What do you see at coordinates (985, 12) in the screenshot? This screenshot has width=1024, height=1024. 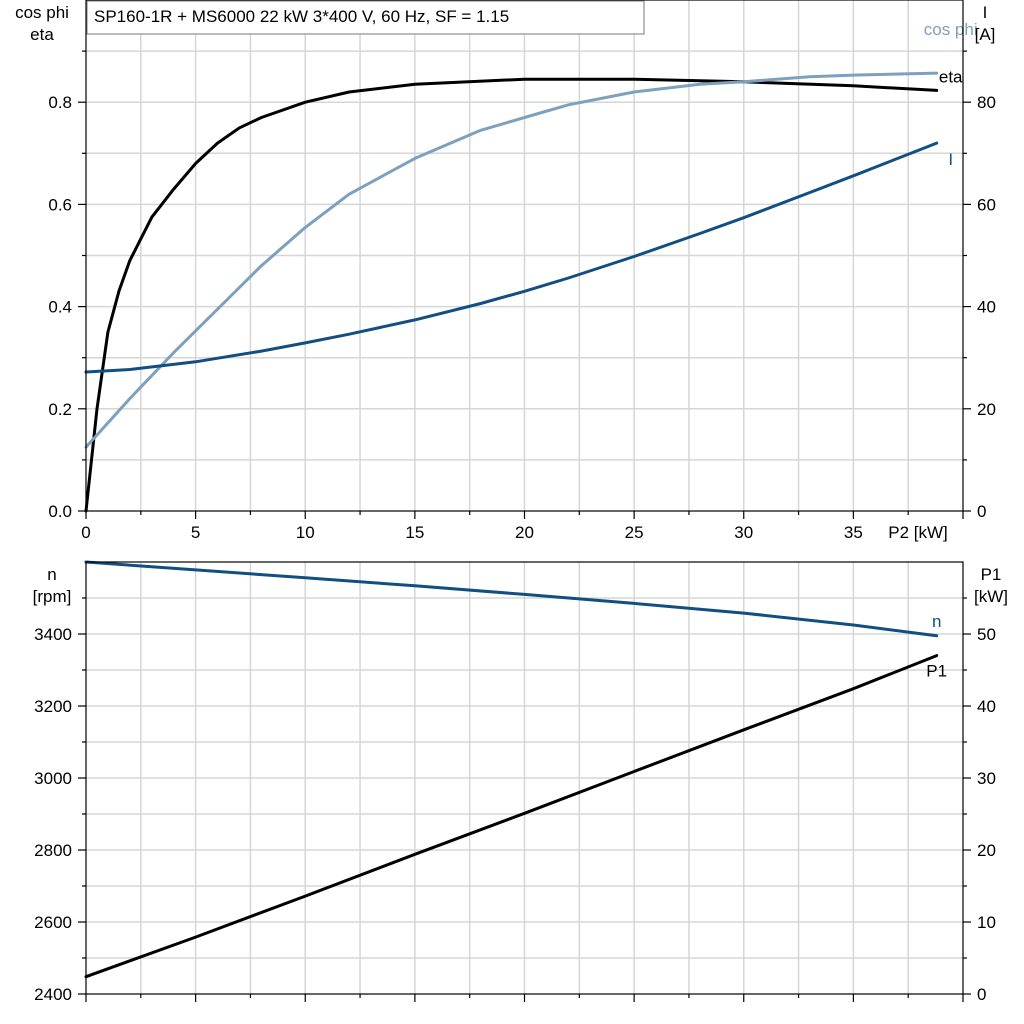 I see `upper-right-axis-label-1: I` at bounding box center [985, 12].